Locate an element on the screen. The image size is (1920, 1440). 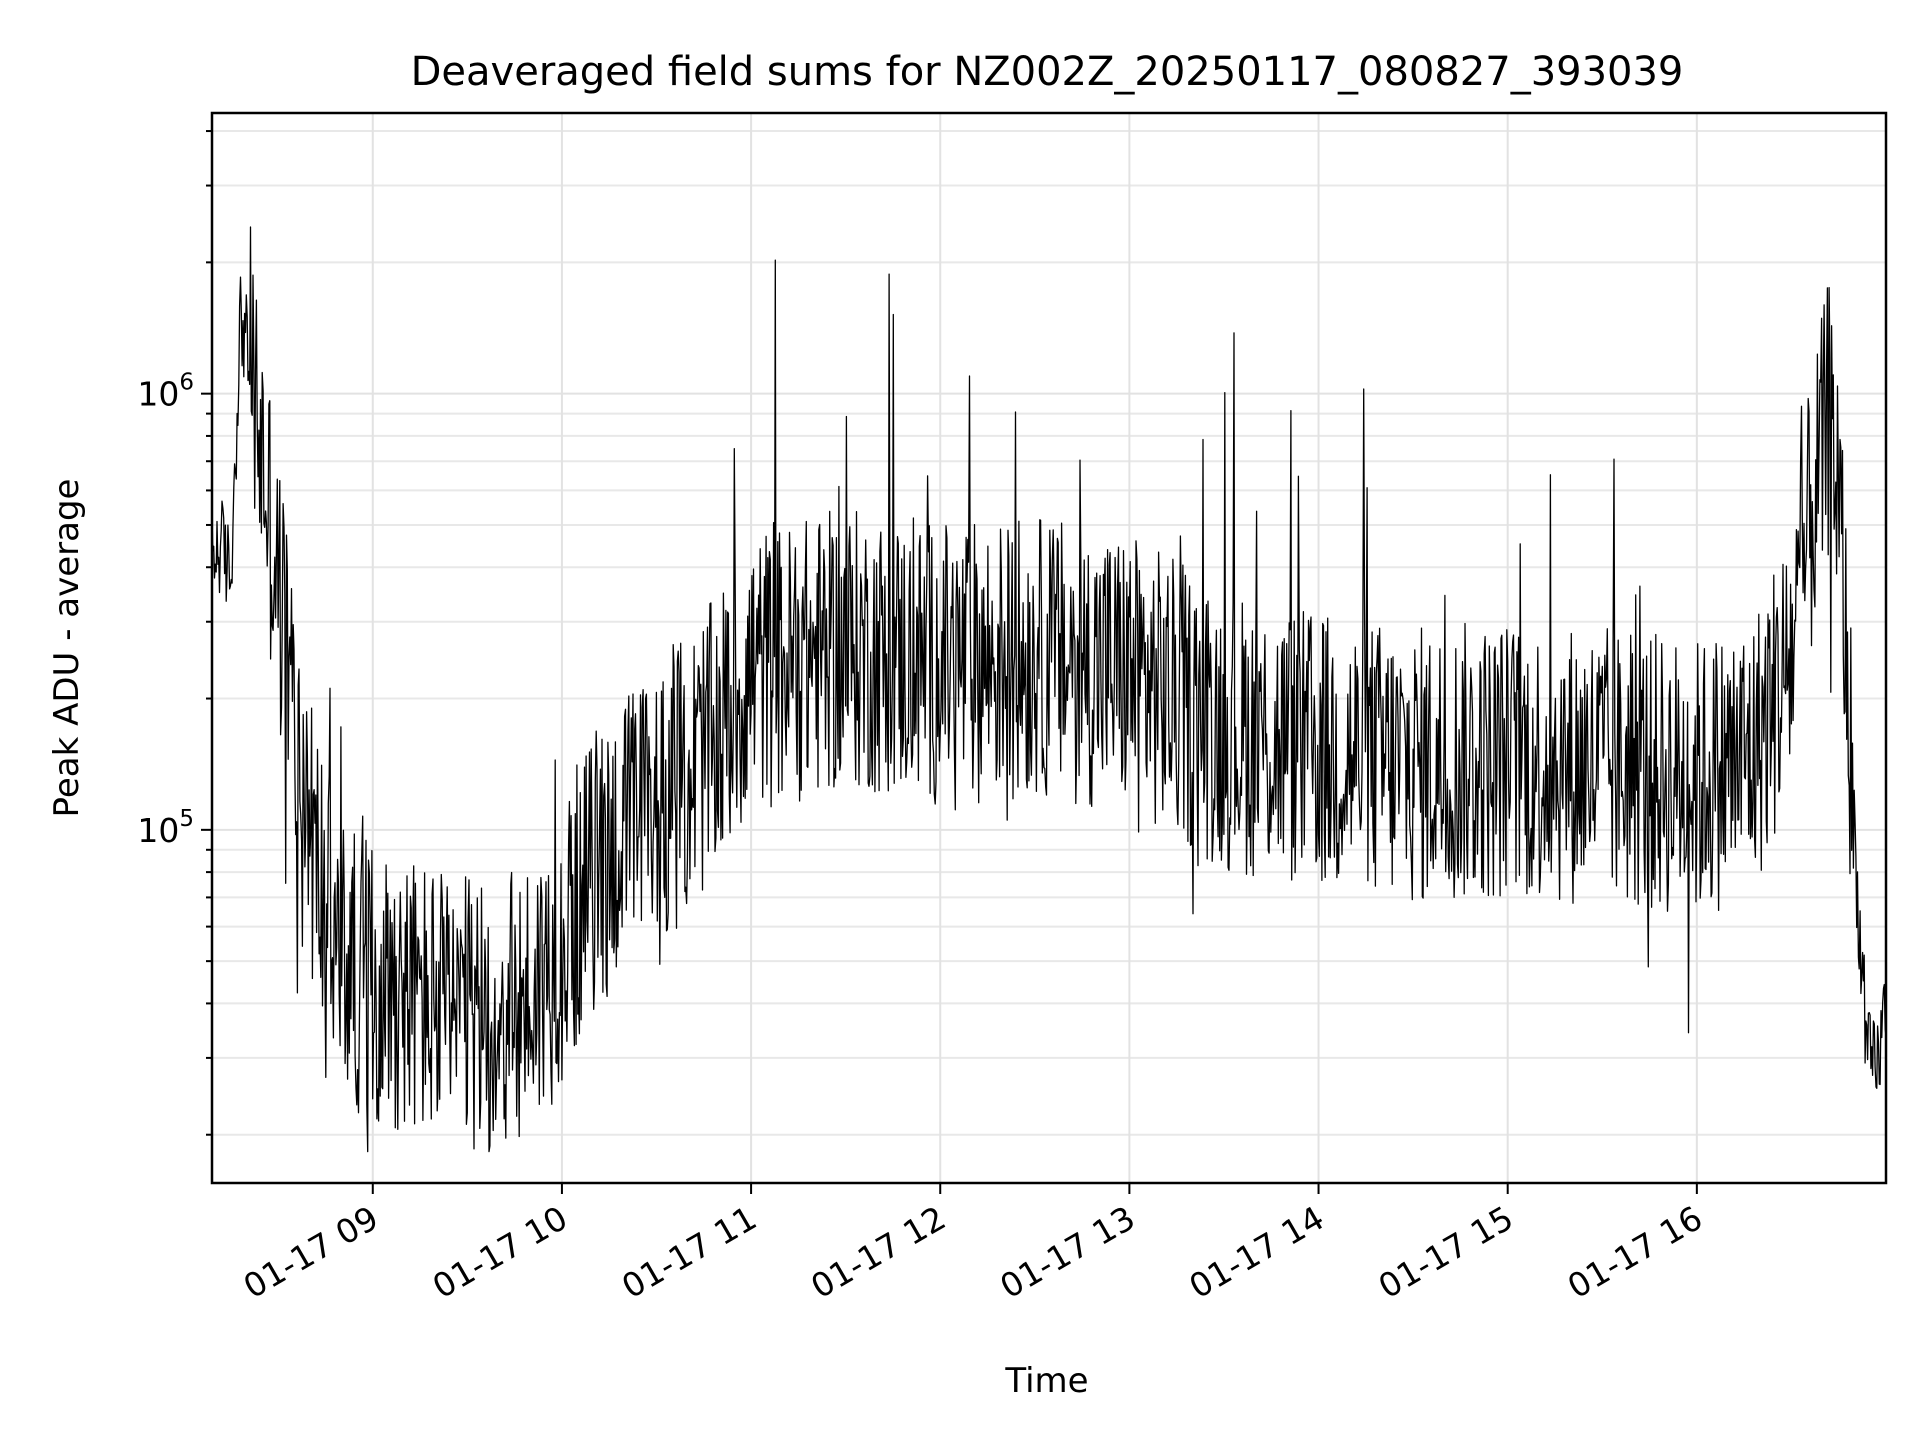
x-tick-label: 01-17 14 is located at coordinates (1257, 1252).